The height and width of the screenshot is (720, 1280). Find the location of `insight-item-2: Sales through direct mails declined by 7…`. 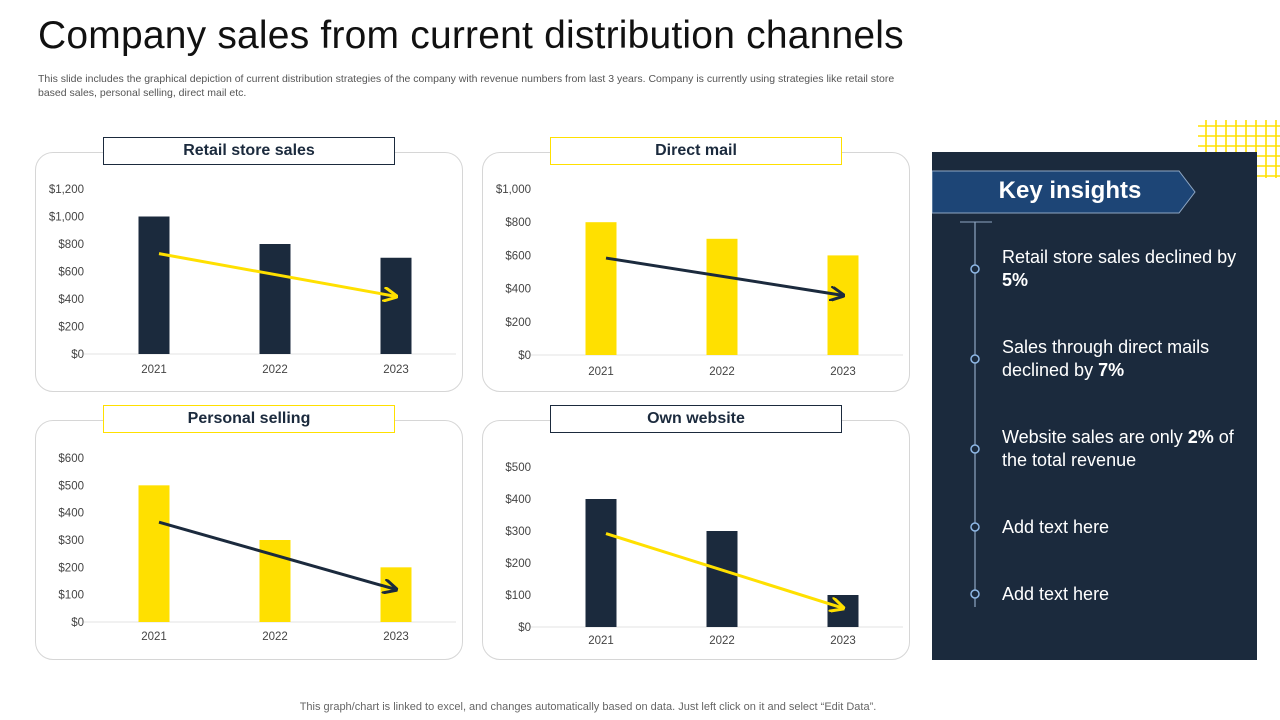

insight-item-2: Sales through direct mails declined by 7… is located at coordinates (1106, 358).